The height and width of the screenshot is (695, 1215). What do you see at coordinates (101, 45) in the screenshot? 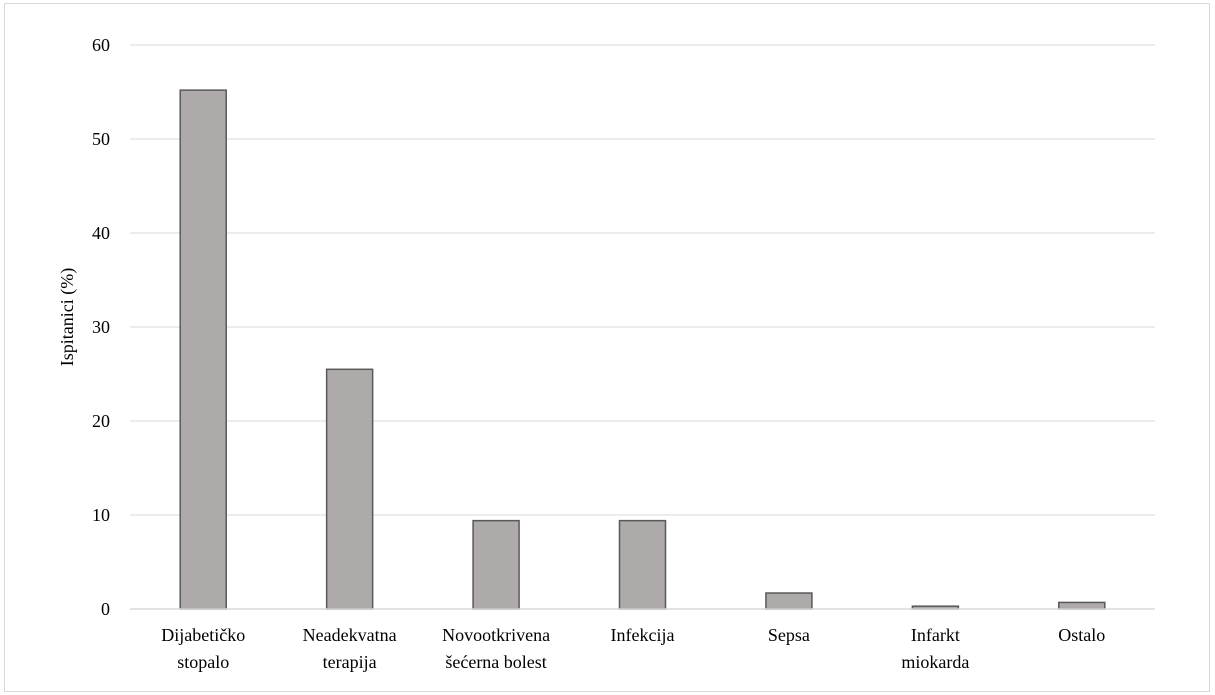
I see `y-tick-label-60: 60` at bounding box center [101, 45].